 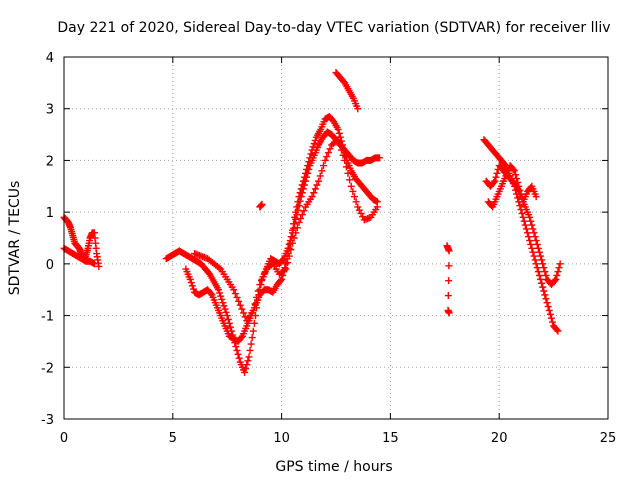 I want to click on y-tick-label: 2, so click(x=50, y=161).